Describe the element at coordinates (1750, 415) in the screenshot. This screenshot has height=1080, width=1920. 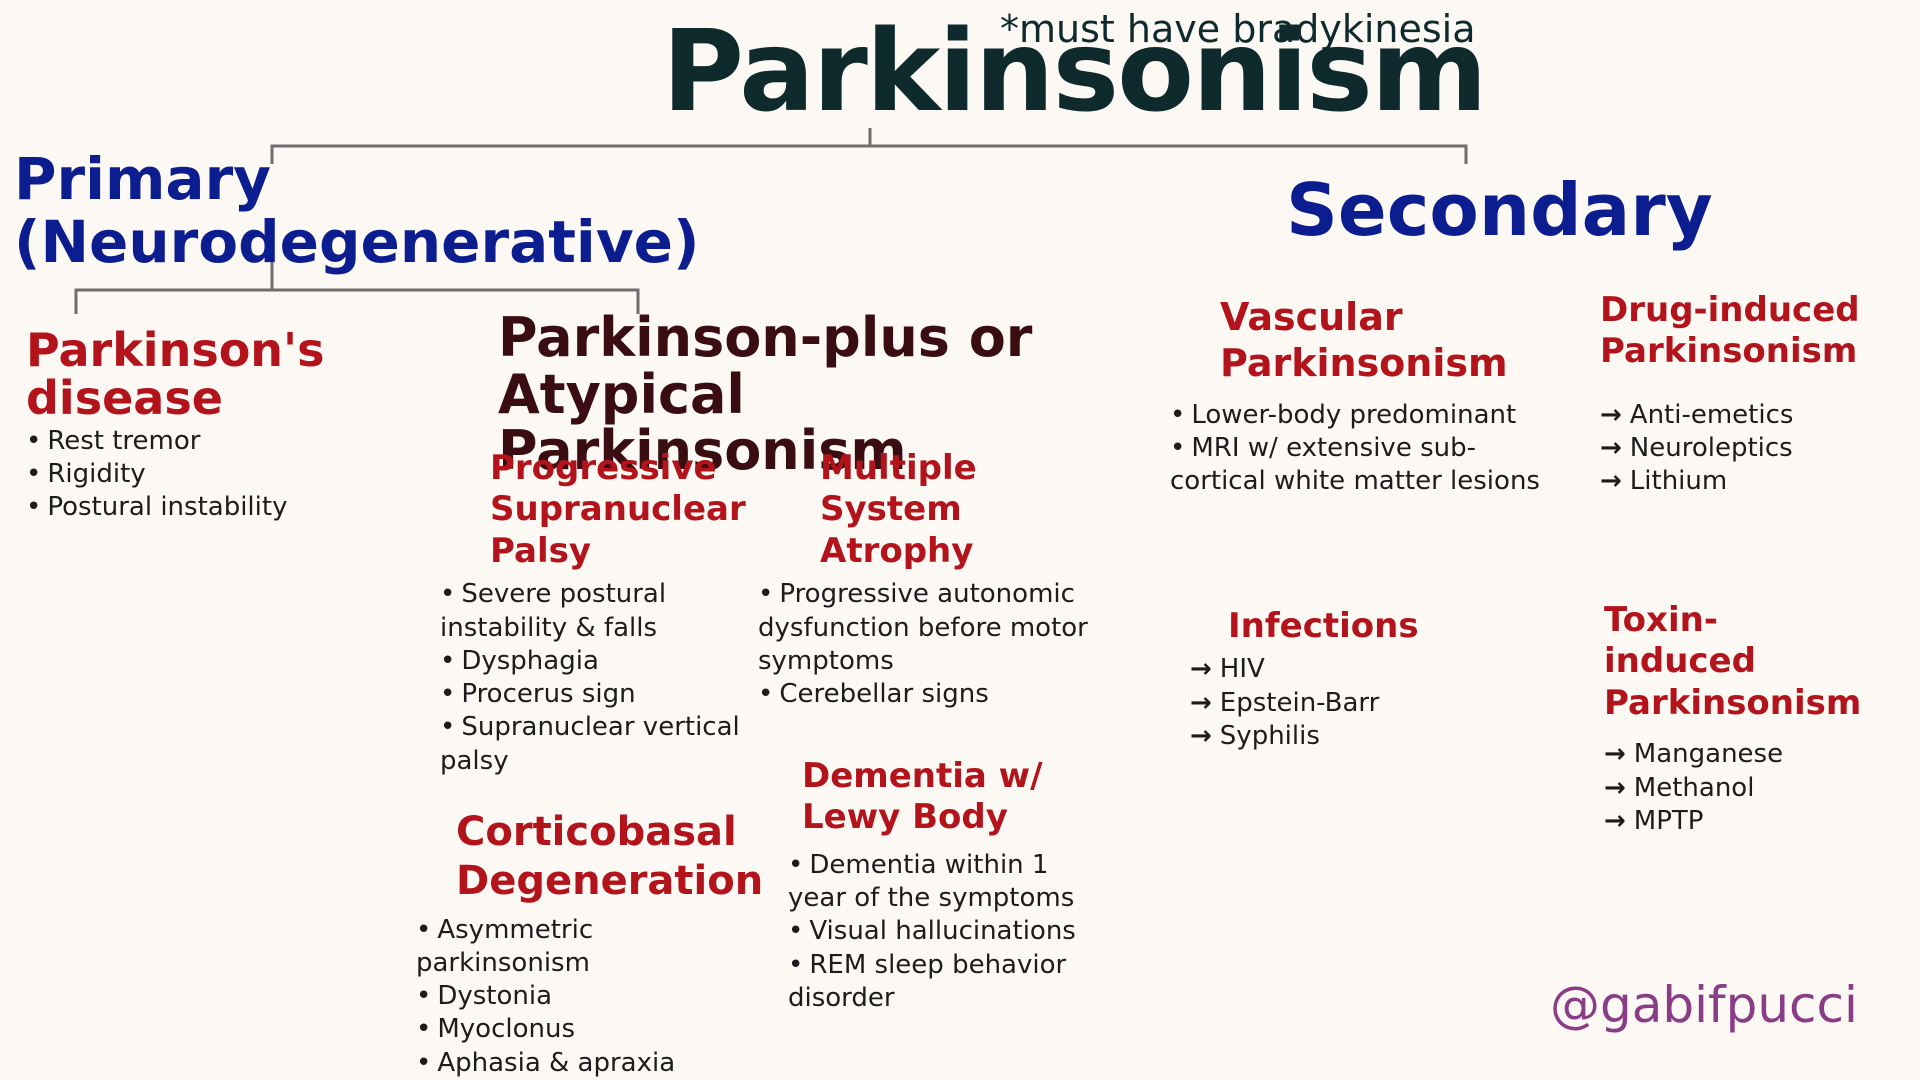
I see `list-item: Anti-emetics` at that location.